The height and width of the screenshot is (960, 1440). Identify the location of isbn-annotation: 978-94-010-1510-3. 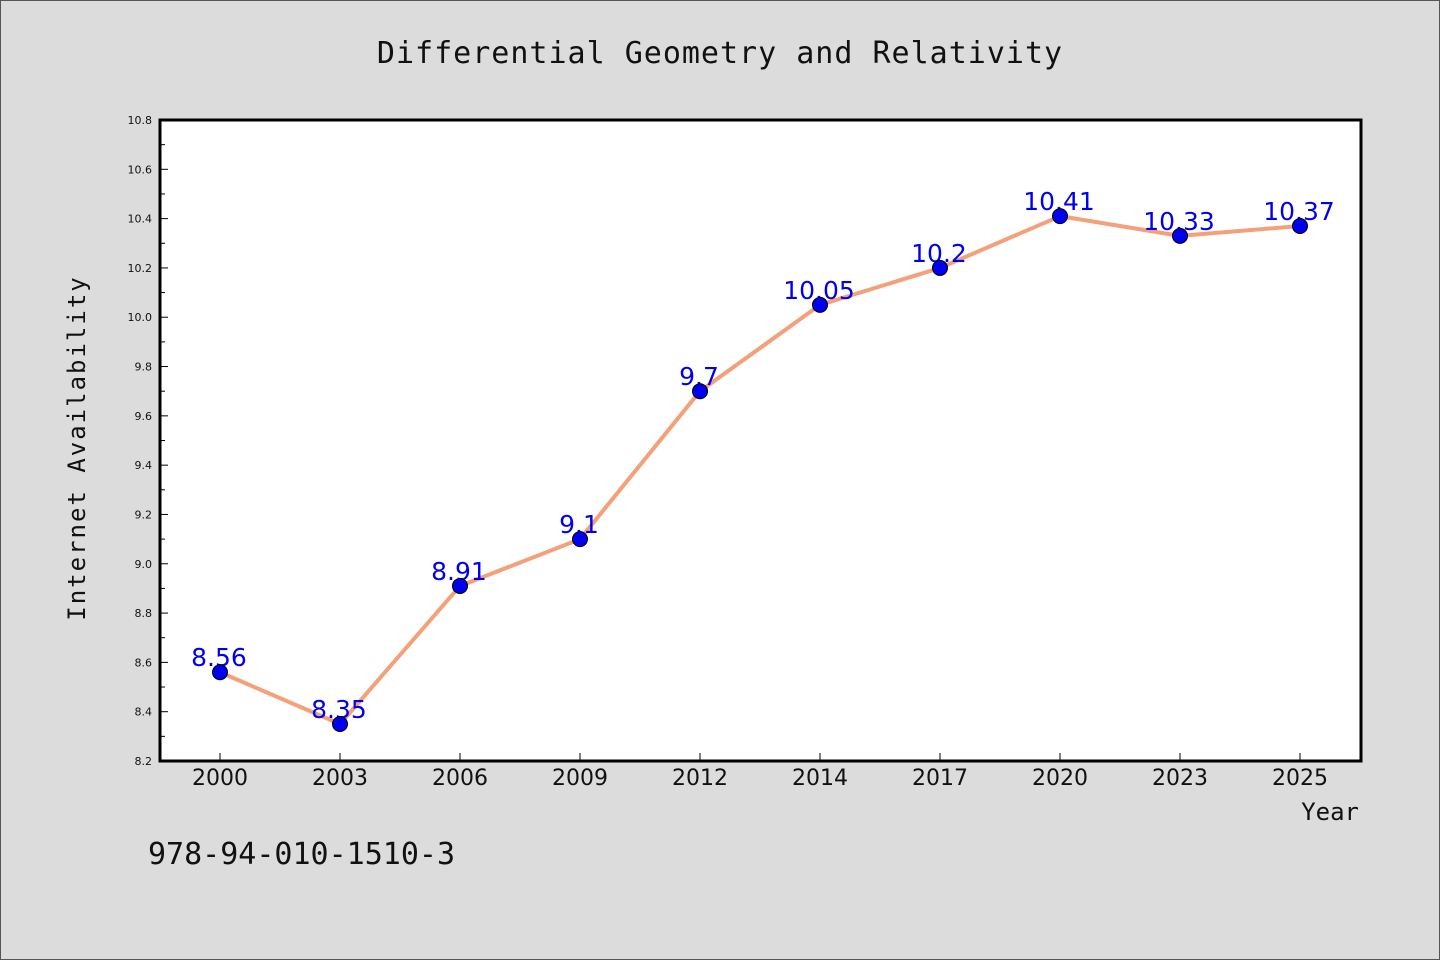
(301, 854).